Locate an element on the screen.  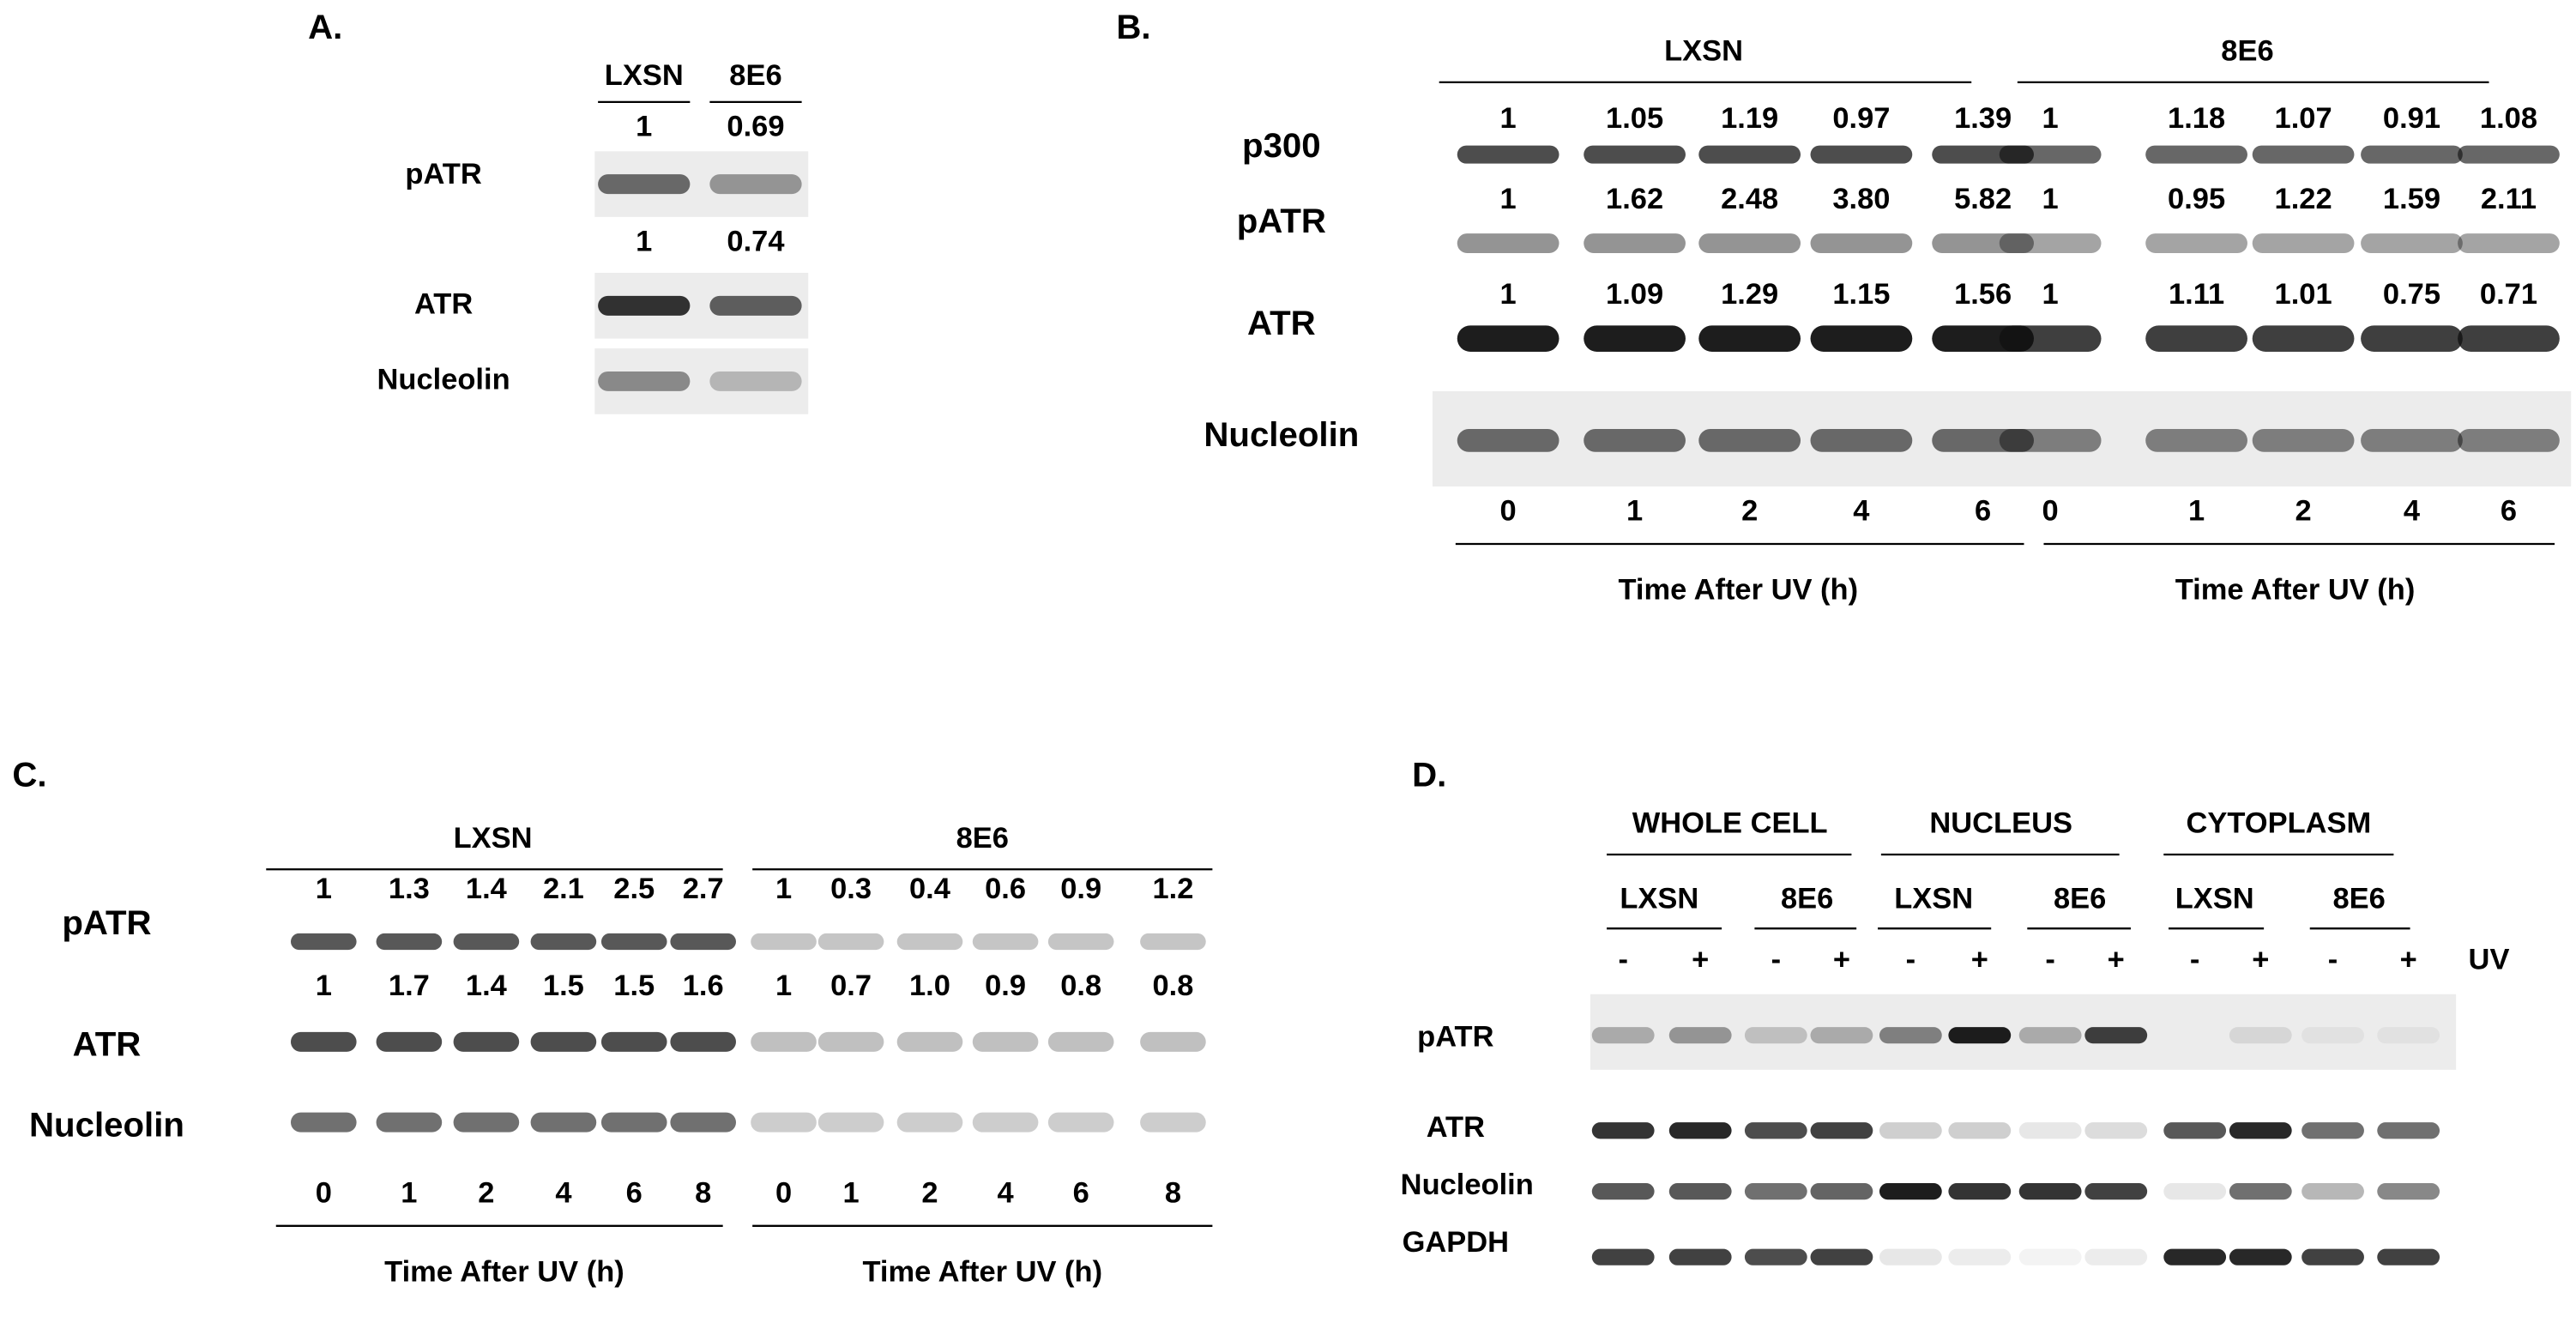
quantification: 3.80 is located at coordinates (1861, 199).